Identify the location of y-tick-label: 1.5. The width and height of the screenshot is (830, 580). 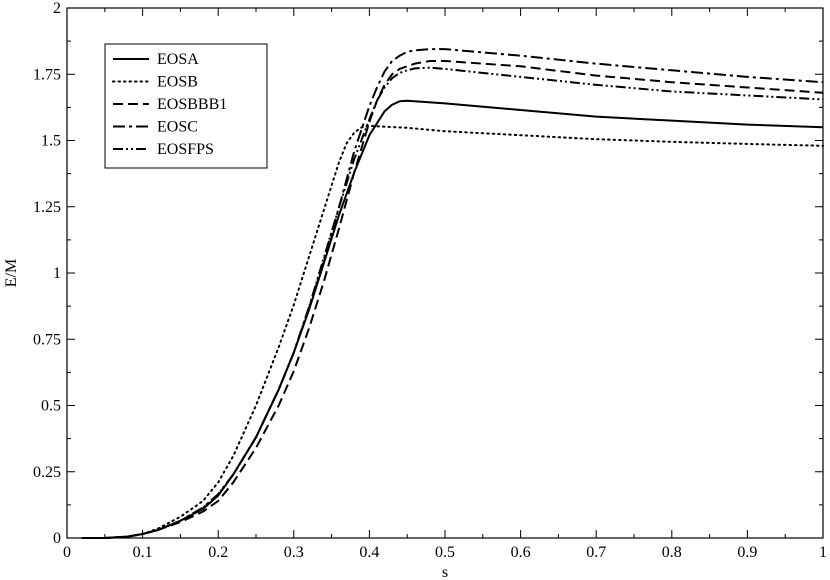
(51, 141).